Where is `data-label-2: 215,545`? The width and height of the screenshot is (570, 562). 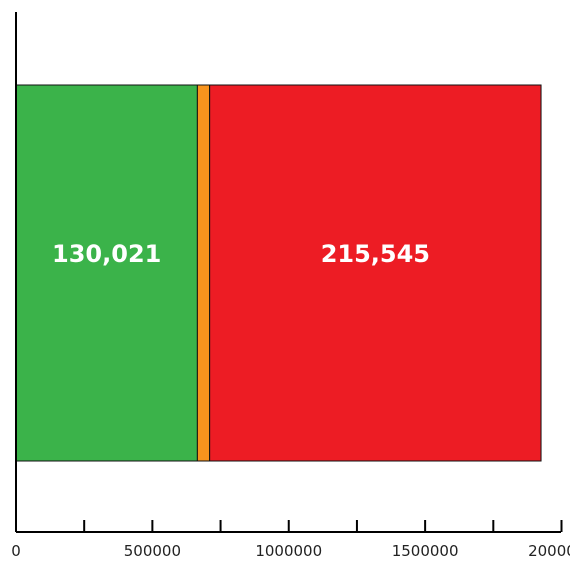 data-label-2: 215,545 is located at coordinates (375, 254).